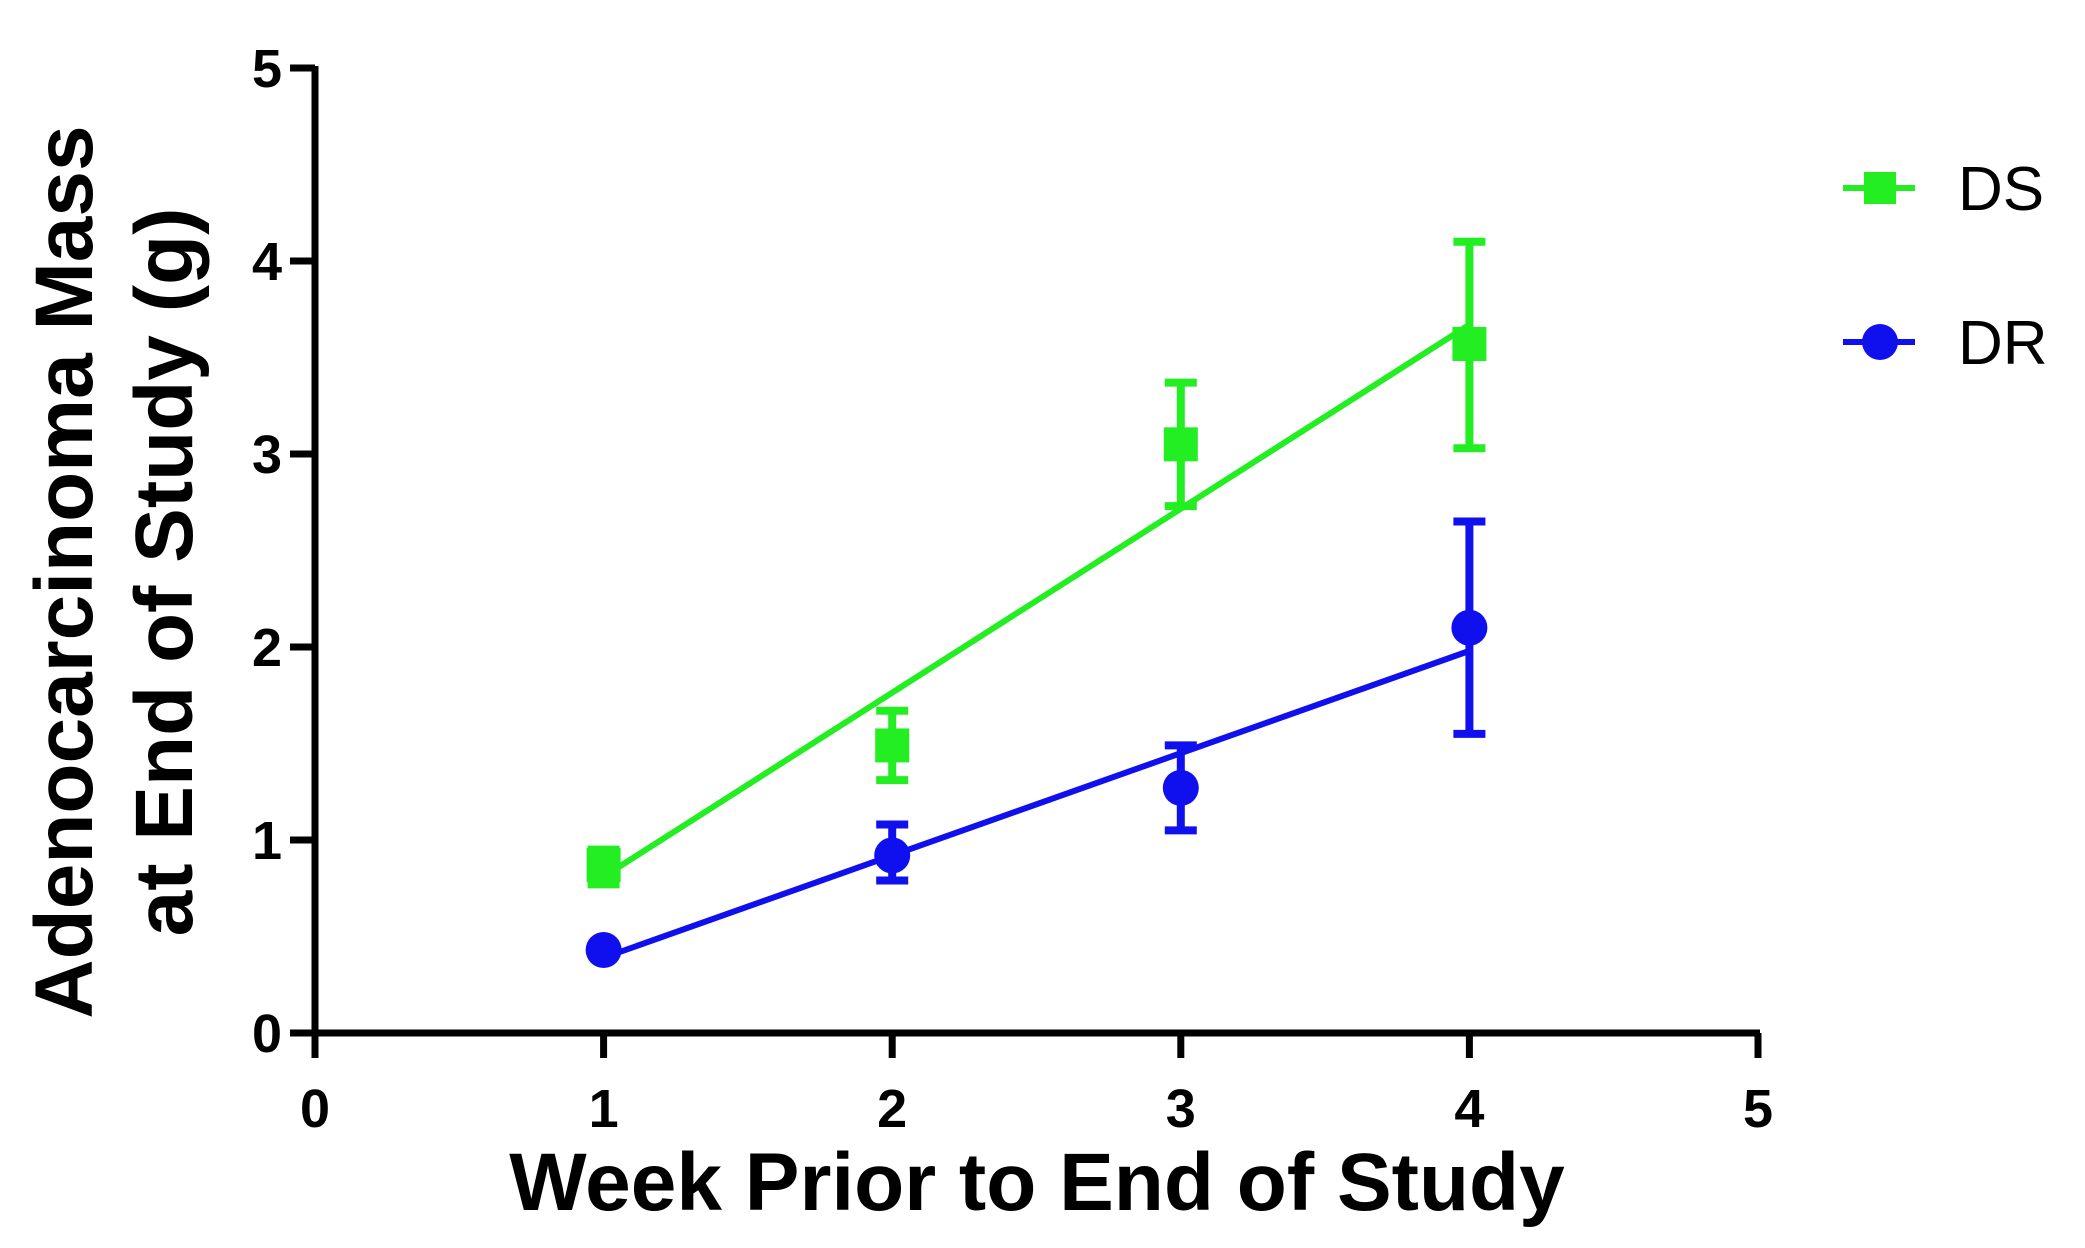 Image resolution: width=2085 pixels, height=1248 pixels. Describe the element at coordinates (604, 1109) in the screenshot. I see `x-tick-label: 1` at that location.